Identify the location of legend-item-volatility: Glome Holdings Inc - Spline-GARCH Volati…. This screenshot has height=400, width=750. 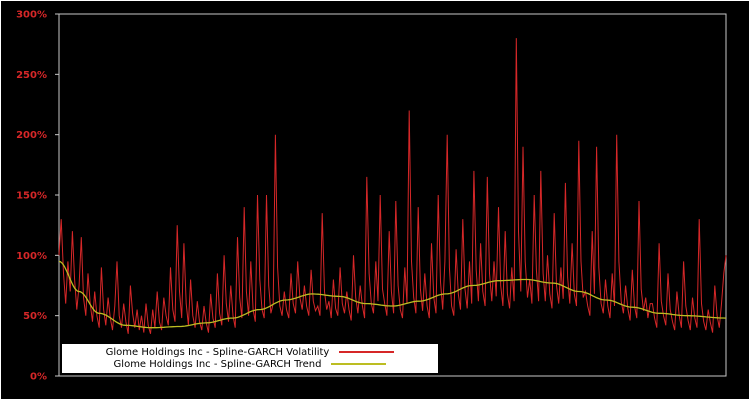
(250, 352).